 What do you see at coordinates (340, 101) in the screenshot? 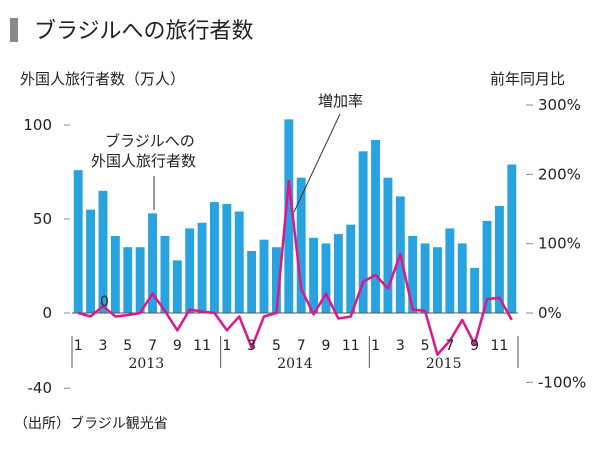
I see `annotation-growth-rate: 増加率` at bounding box center [340, 101].